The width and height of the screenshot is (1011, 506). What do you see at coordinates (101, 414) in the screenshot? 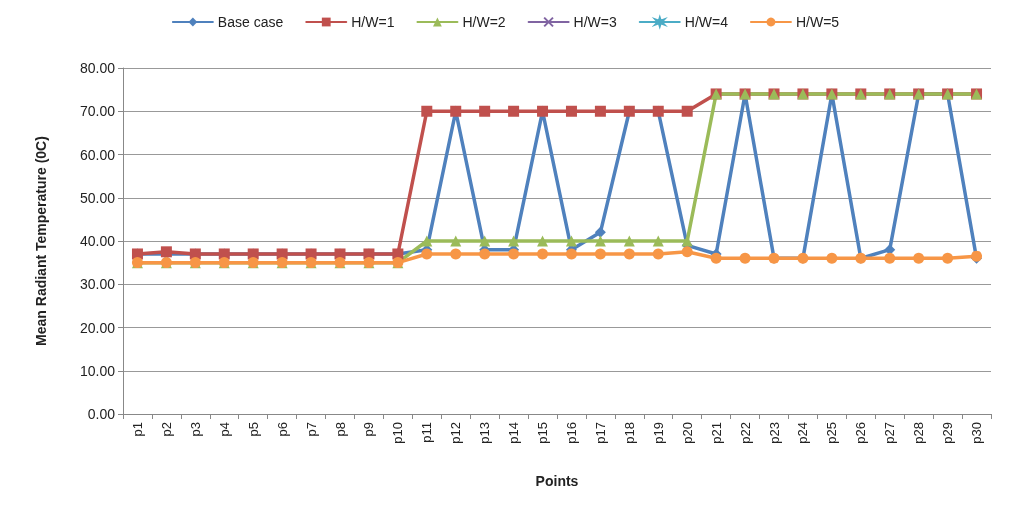
I see `y-tick-label: 0.00` at bounding box center [101, 414].